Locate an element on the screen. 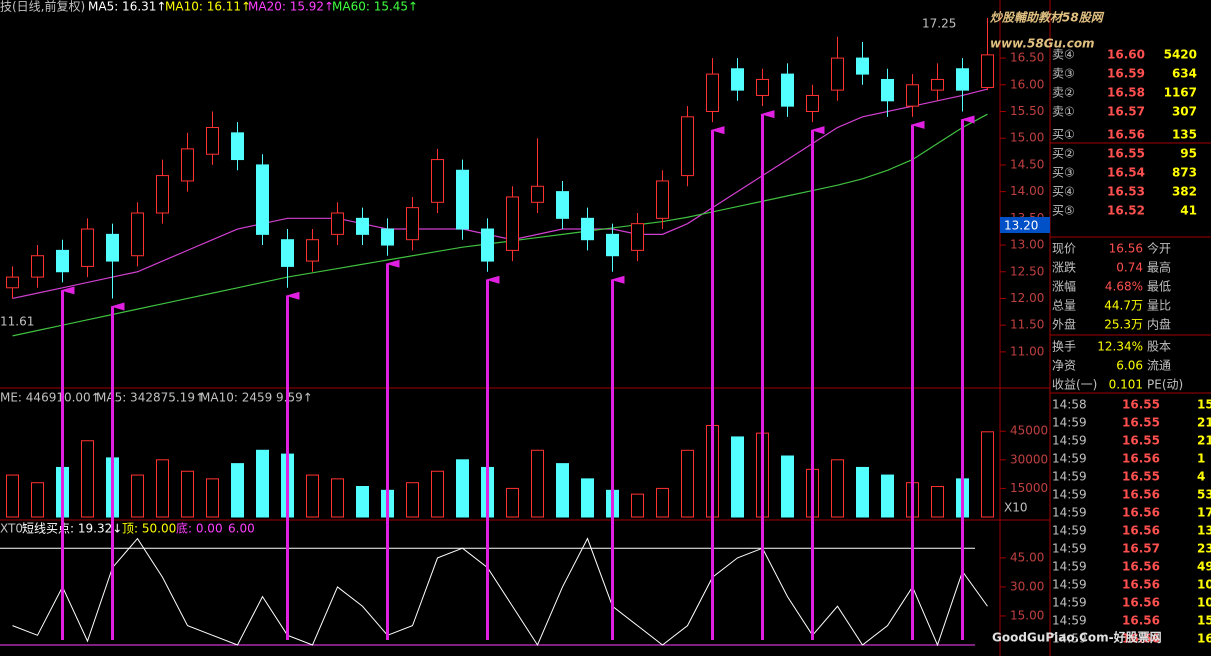 The width and height of the screenshot is (1211, 656). header-label: MA20: 15.92↑ is located at coordinates (291, 7).